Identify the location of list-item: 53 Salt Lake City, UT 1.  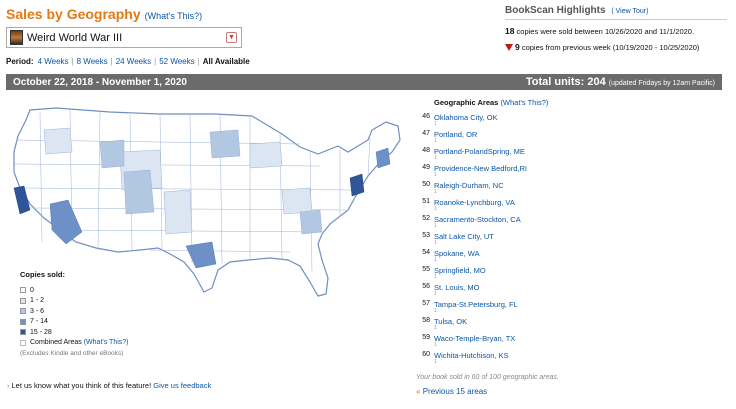
(568, 240).